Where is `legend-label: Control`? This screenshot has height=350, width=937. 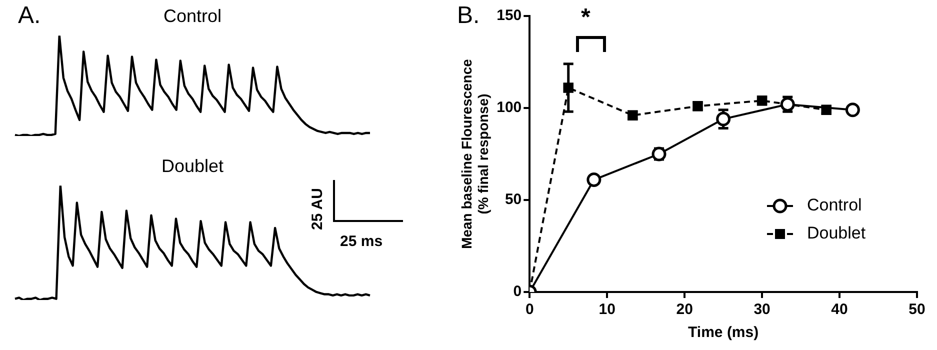 legend-label: Control is located at coordinates (834, 205).